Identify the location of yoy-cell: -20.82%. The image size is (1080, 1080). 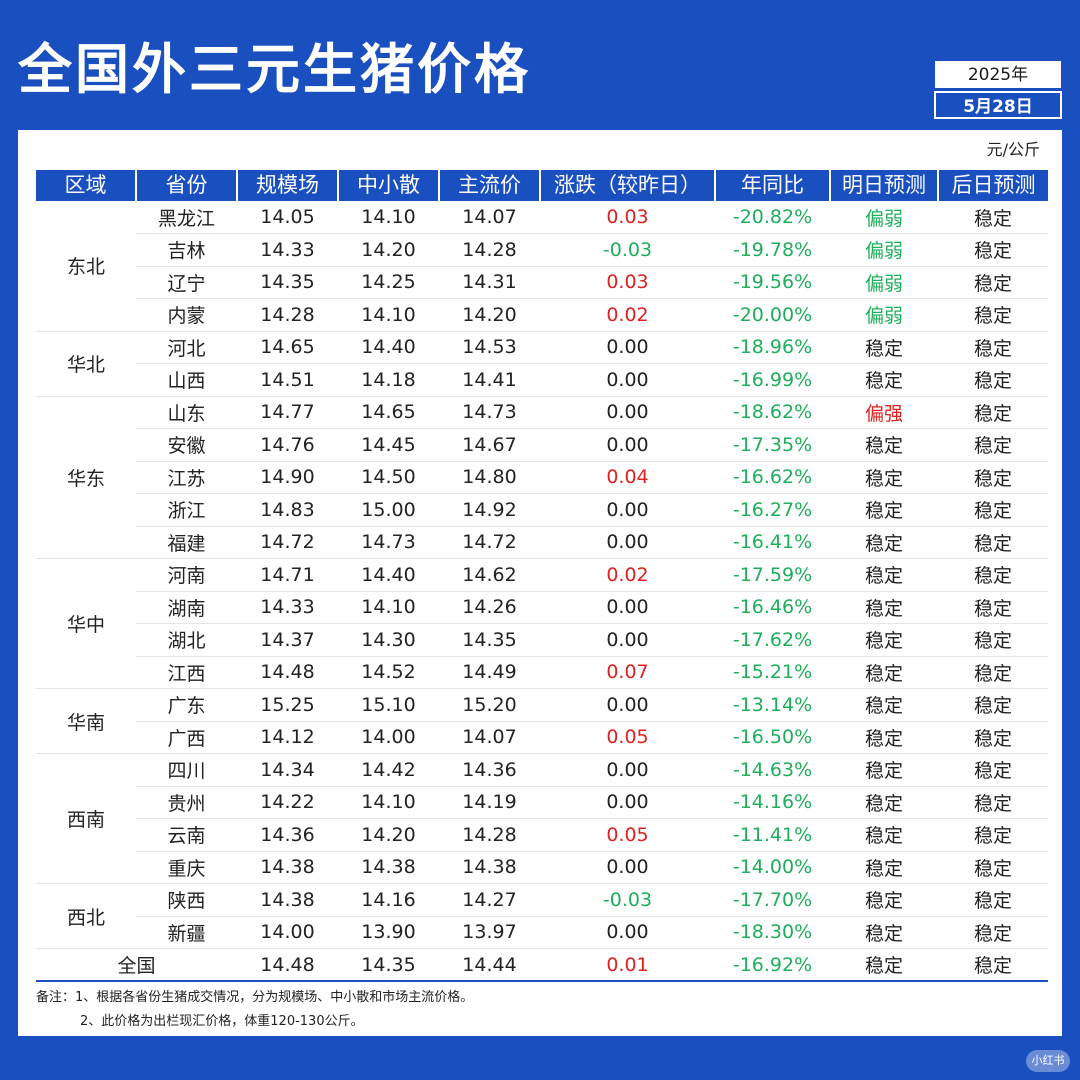
(772, 217).